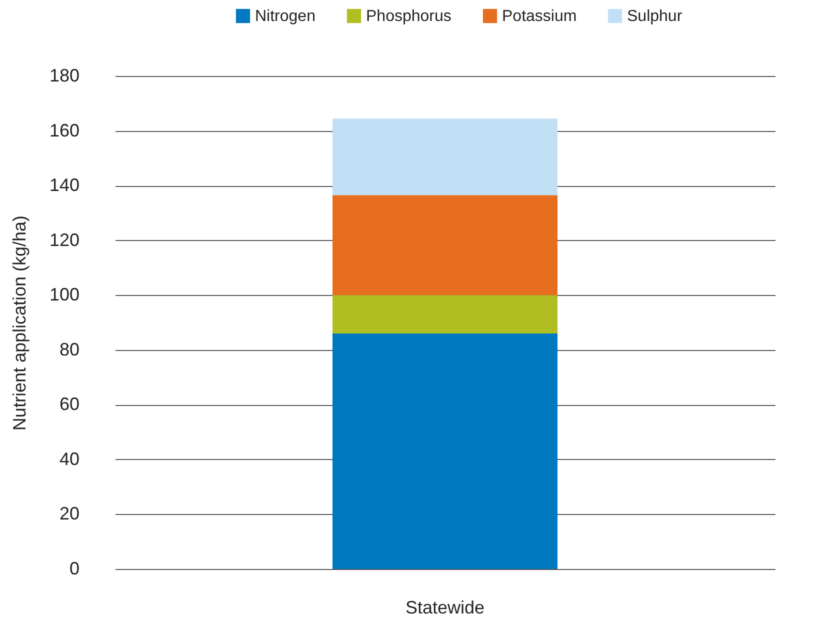  Describe the element at coordinates (409, 16) in the screenshot. I see `legend-label: Phosphorus` at that location.